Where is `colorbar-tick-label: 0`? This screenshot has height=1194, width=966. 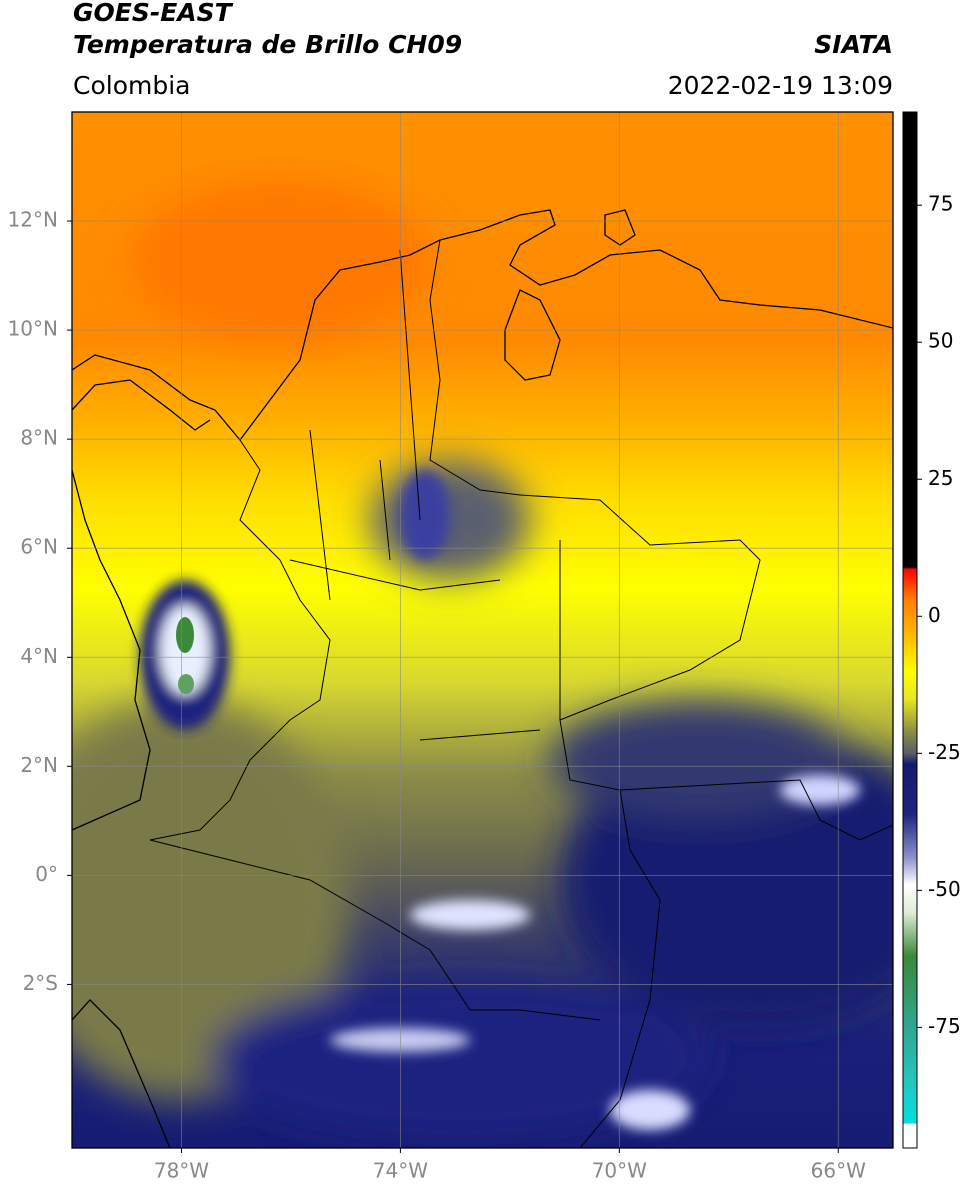 colorbar-tick-label: 0 is located at coordinates (934, 615).